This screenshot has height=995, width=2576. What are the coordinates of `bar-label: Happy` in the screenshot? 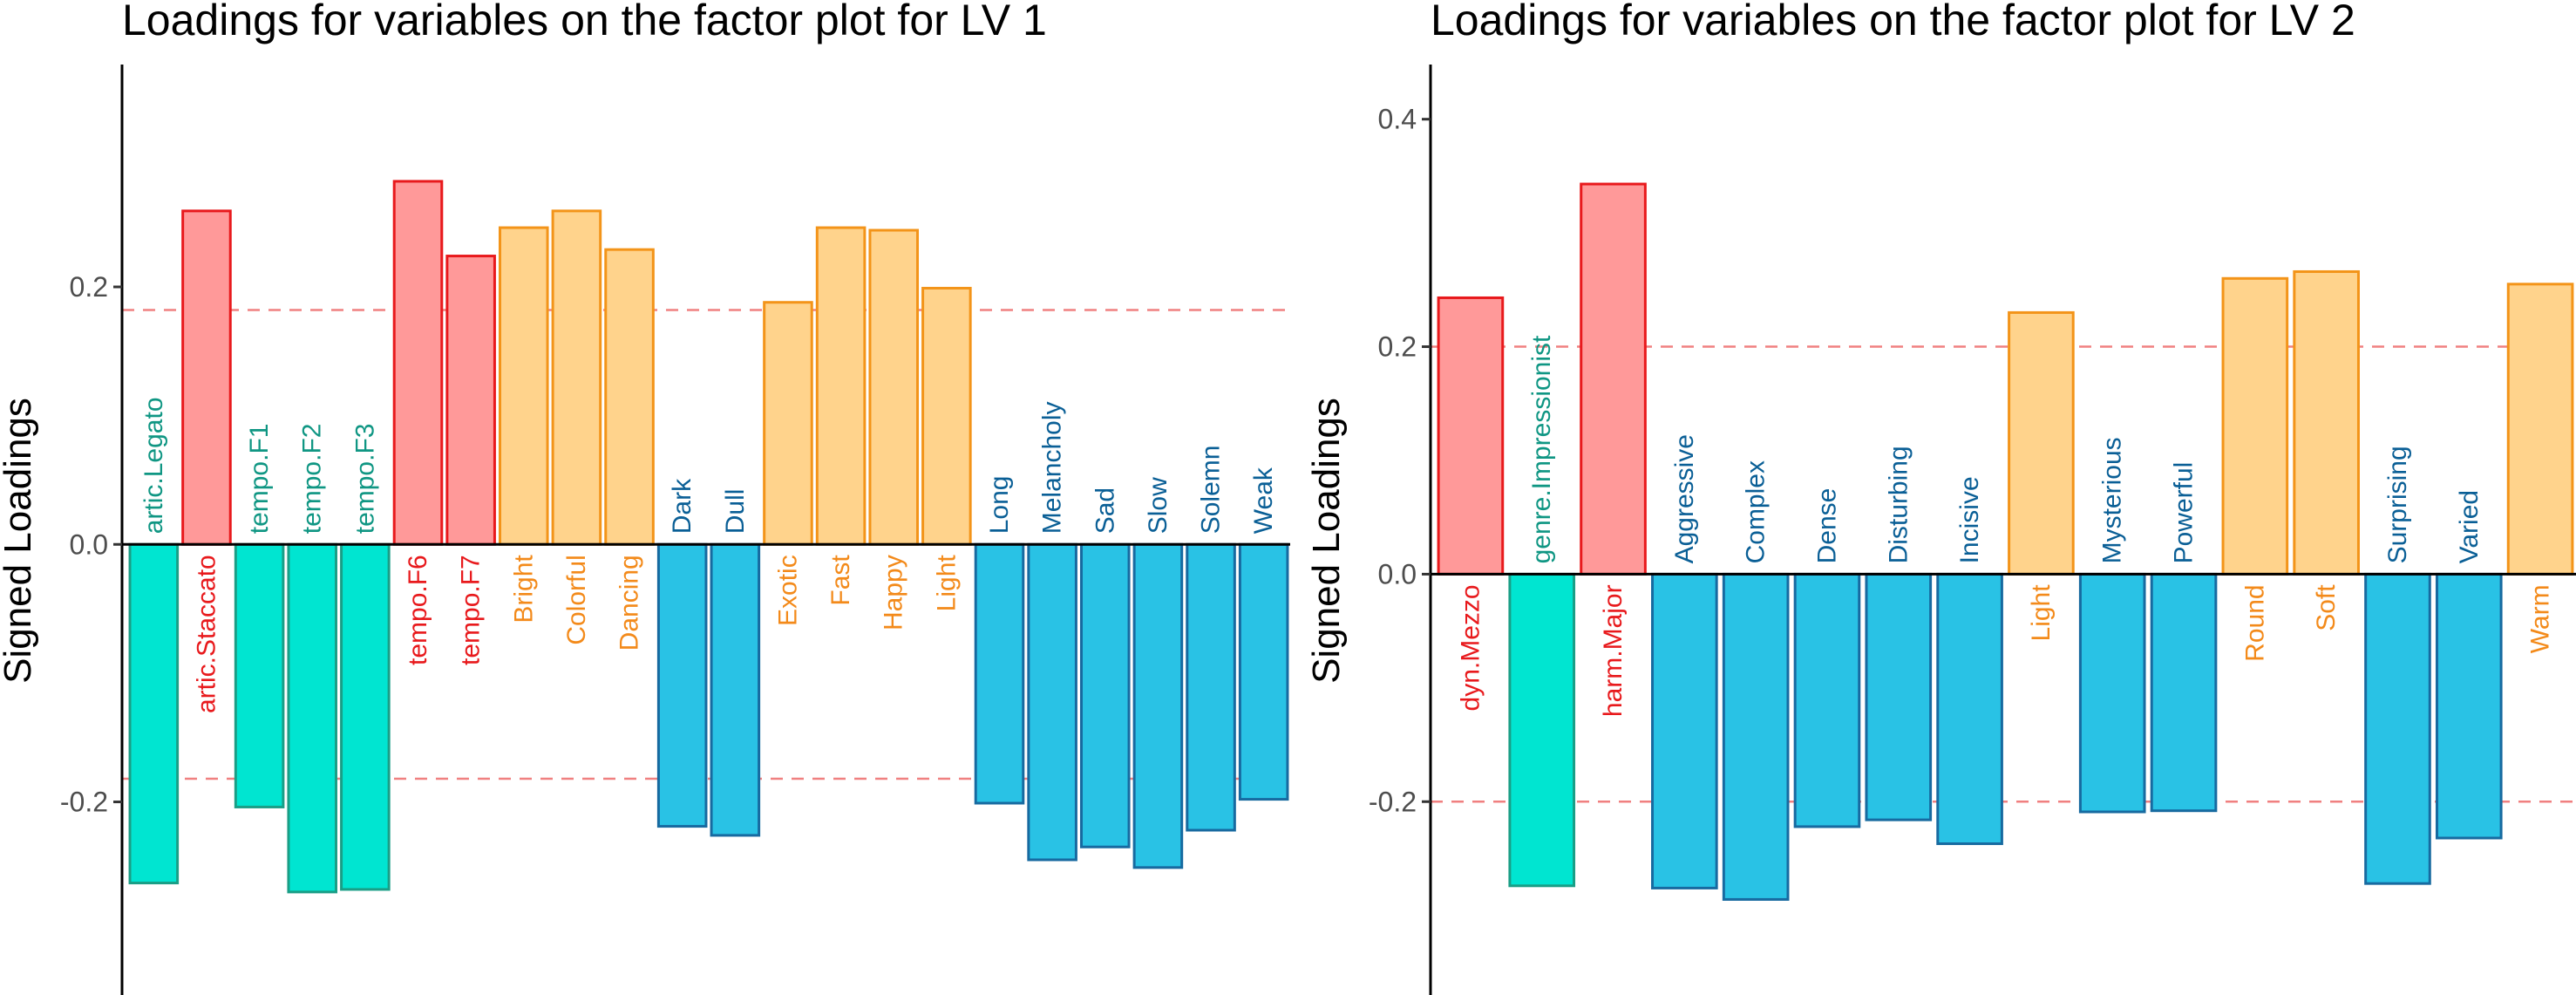 It's located at (894, 593).